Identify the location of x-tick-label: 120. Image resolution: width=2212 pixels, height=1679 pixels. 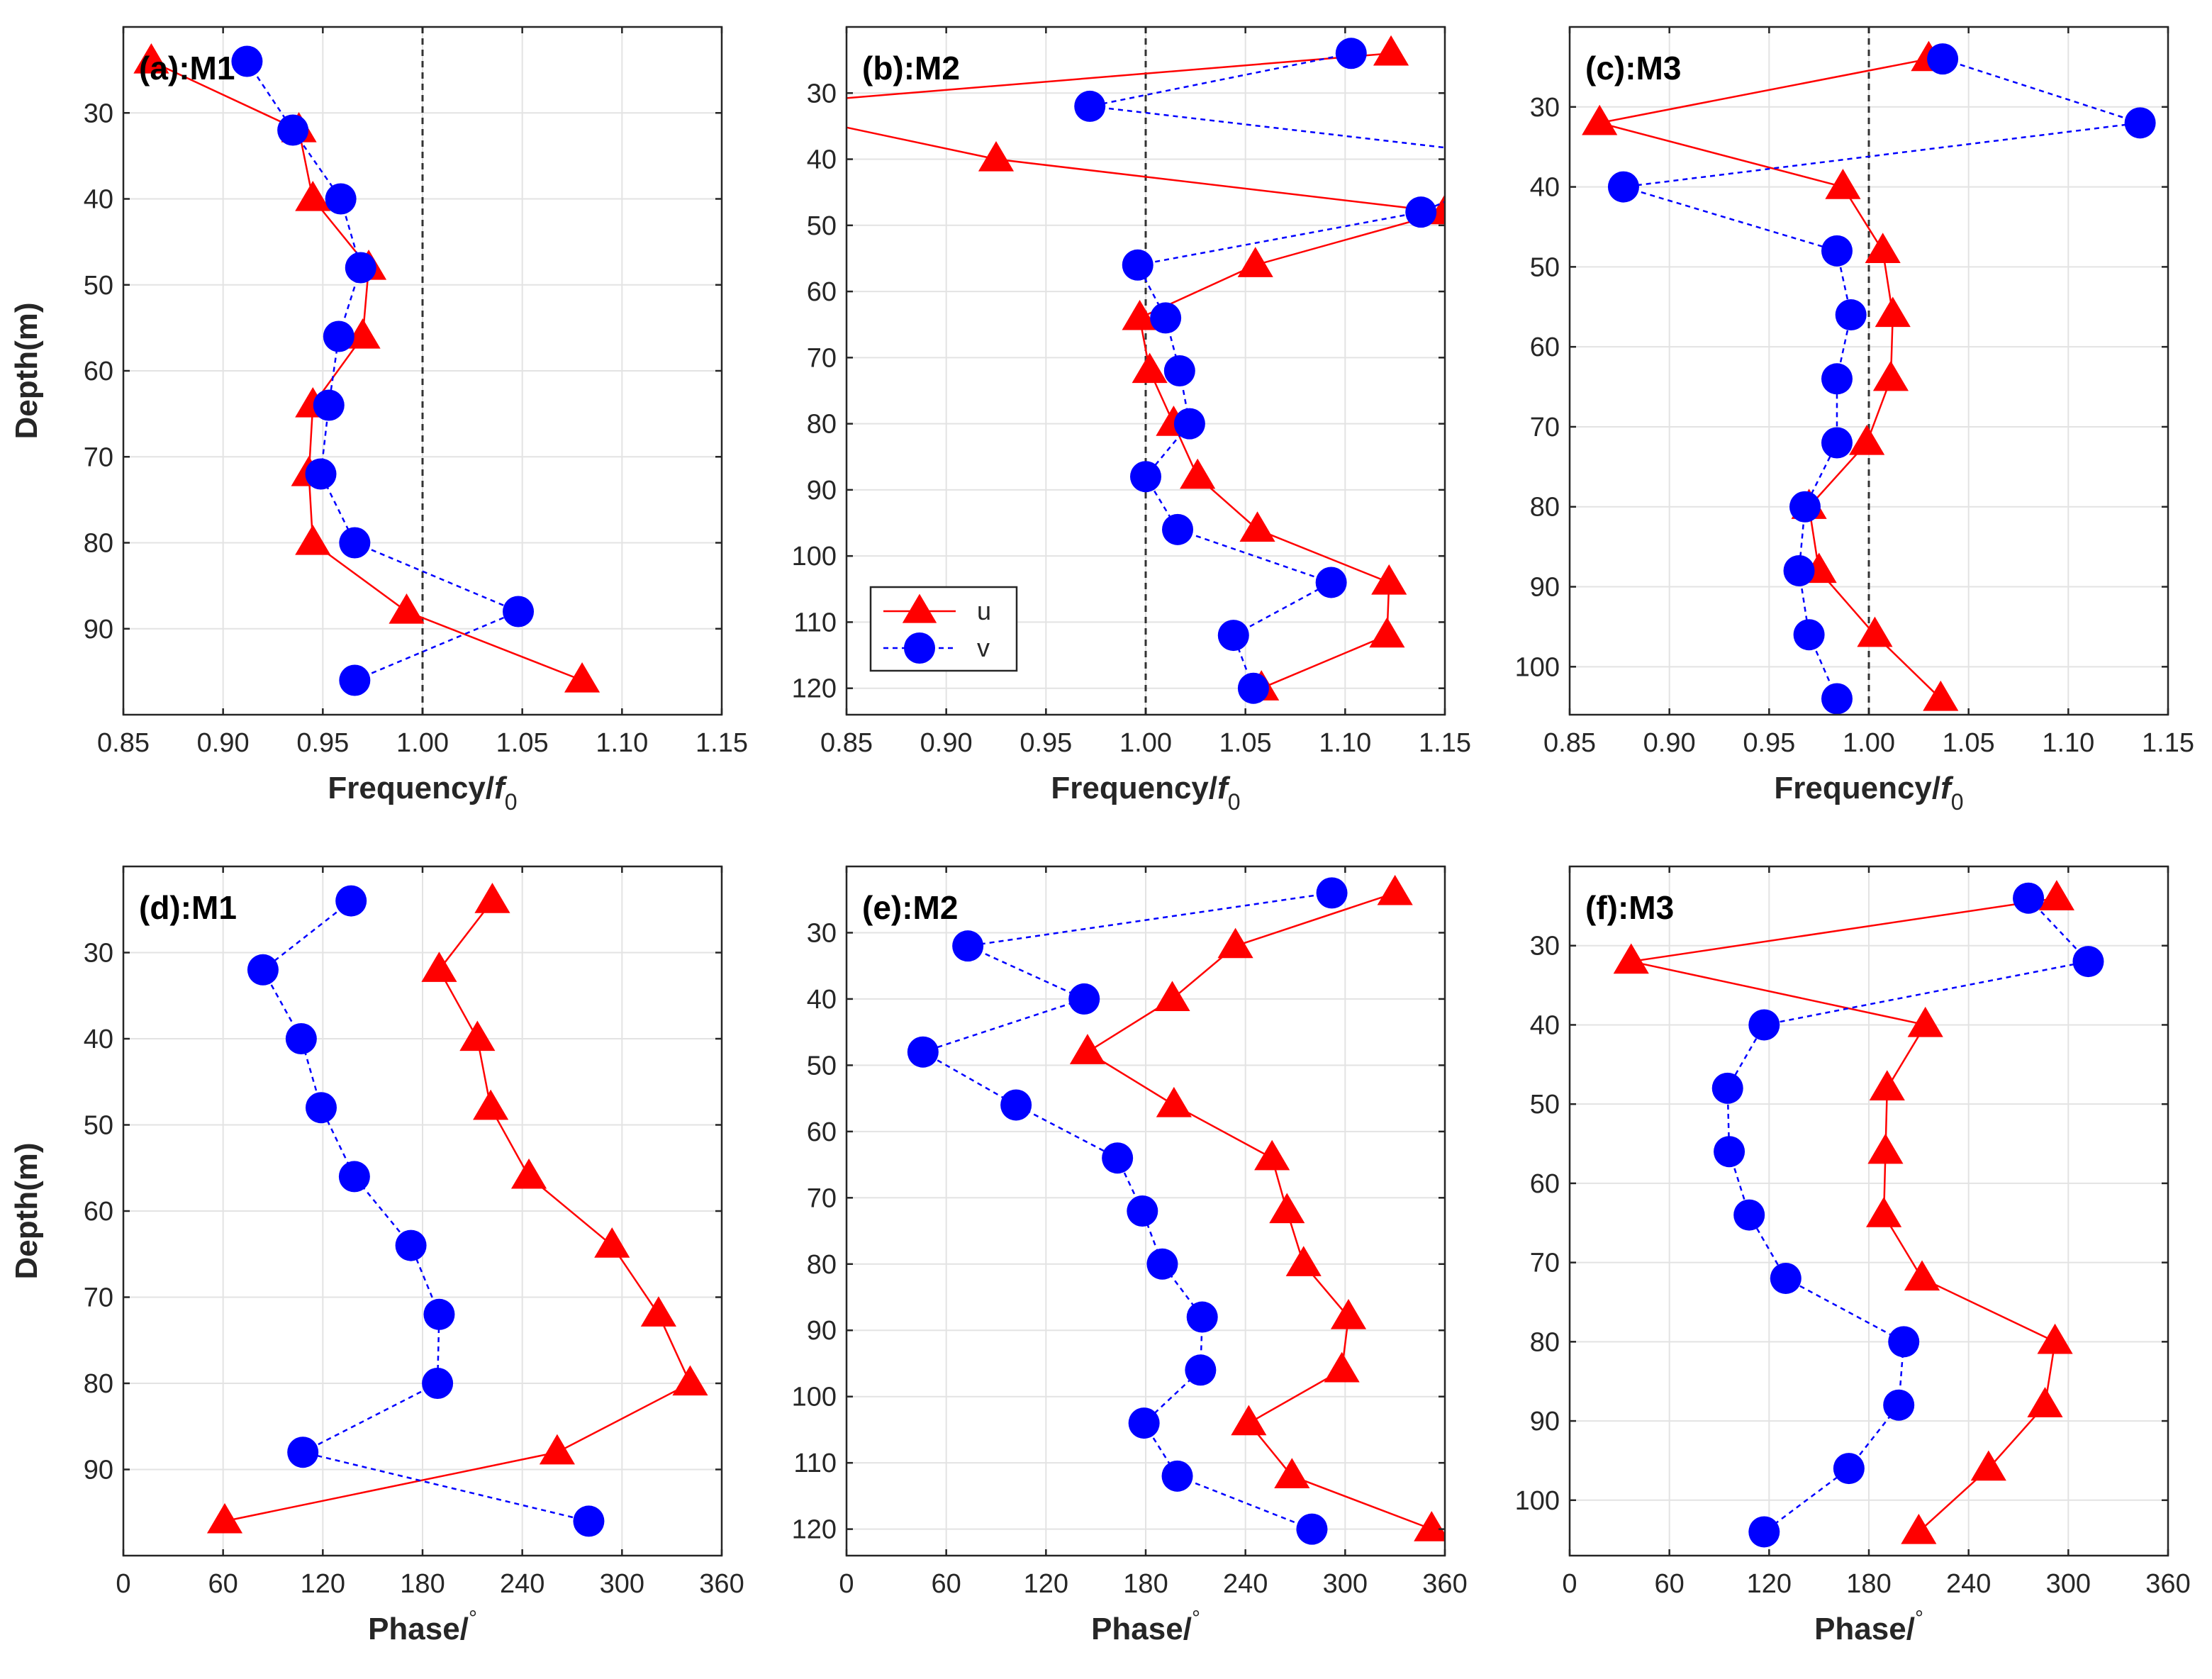
(1770, 1584).